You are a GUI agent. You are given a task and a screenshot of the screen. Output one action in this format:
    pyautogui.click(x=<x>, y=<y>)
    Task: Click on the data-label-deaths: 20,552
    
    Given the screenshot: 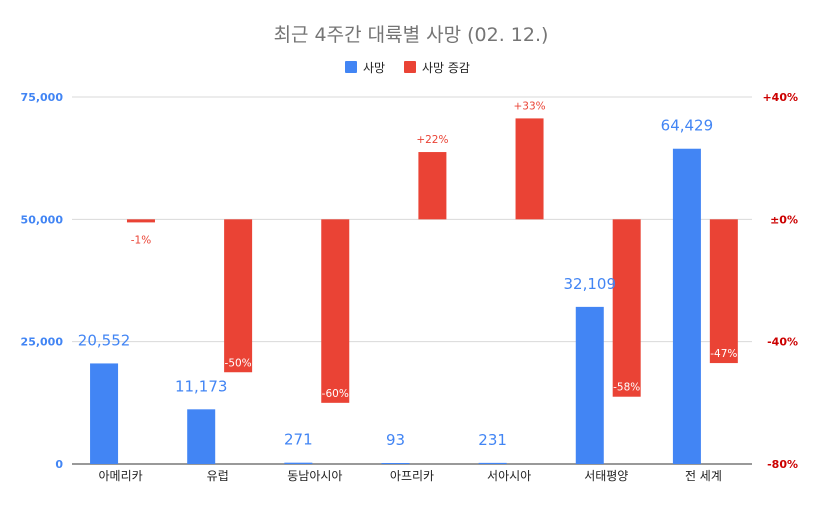 What is the action you would take?
    pyautogui.click(x=104, y=340)
    